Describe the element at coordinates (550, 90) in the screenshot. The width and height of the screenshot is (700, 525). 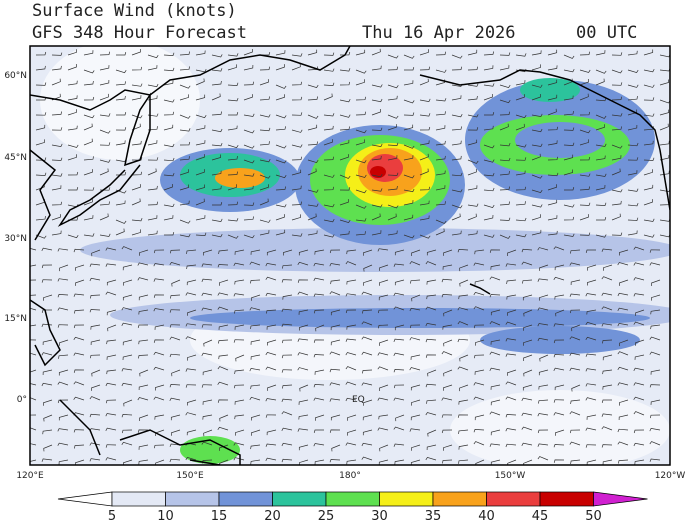
I see `wind-band` at that location.